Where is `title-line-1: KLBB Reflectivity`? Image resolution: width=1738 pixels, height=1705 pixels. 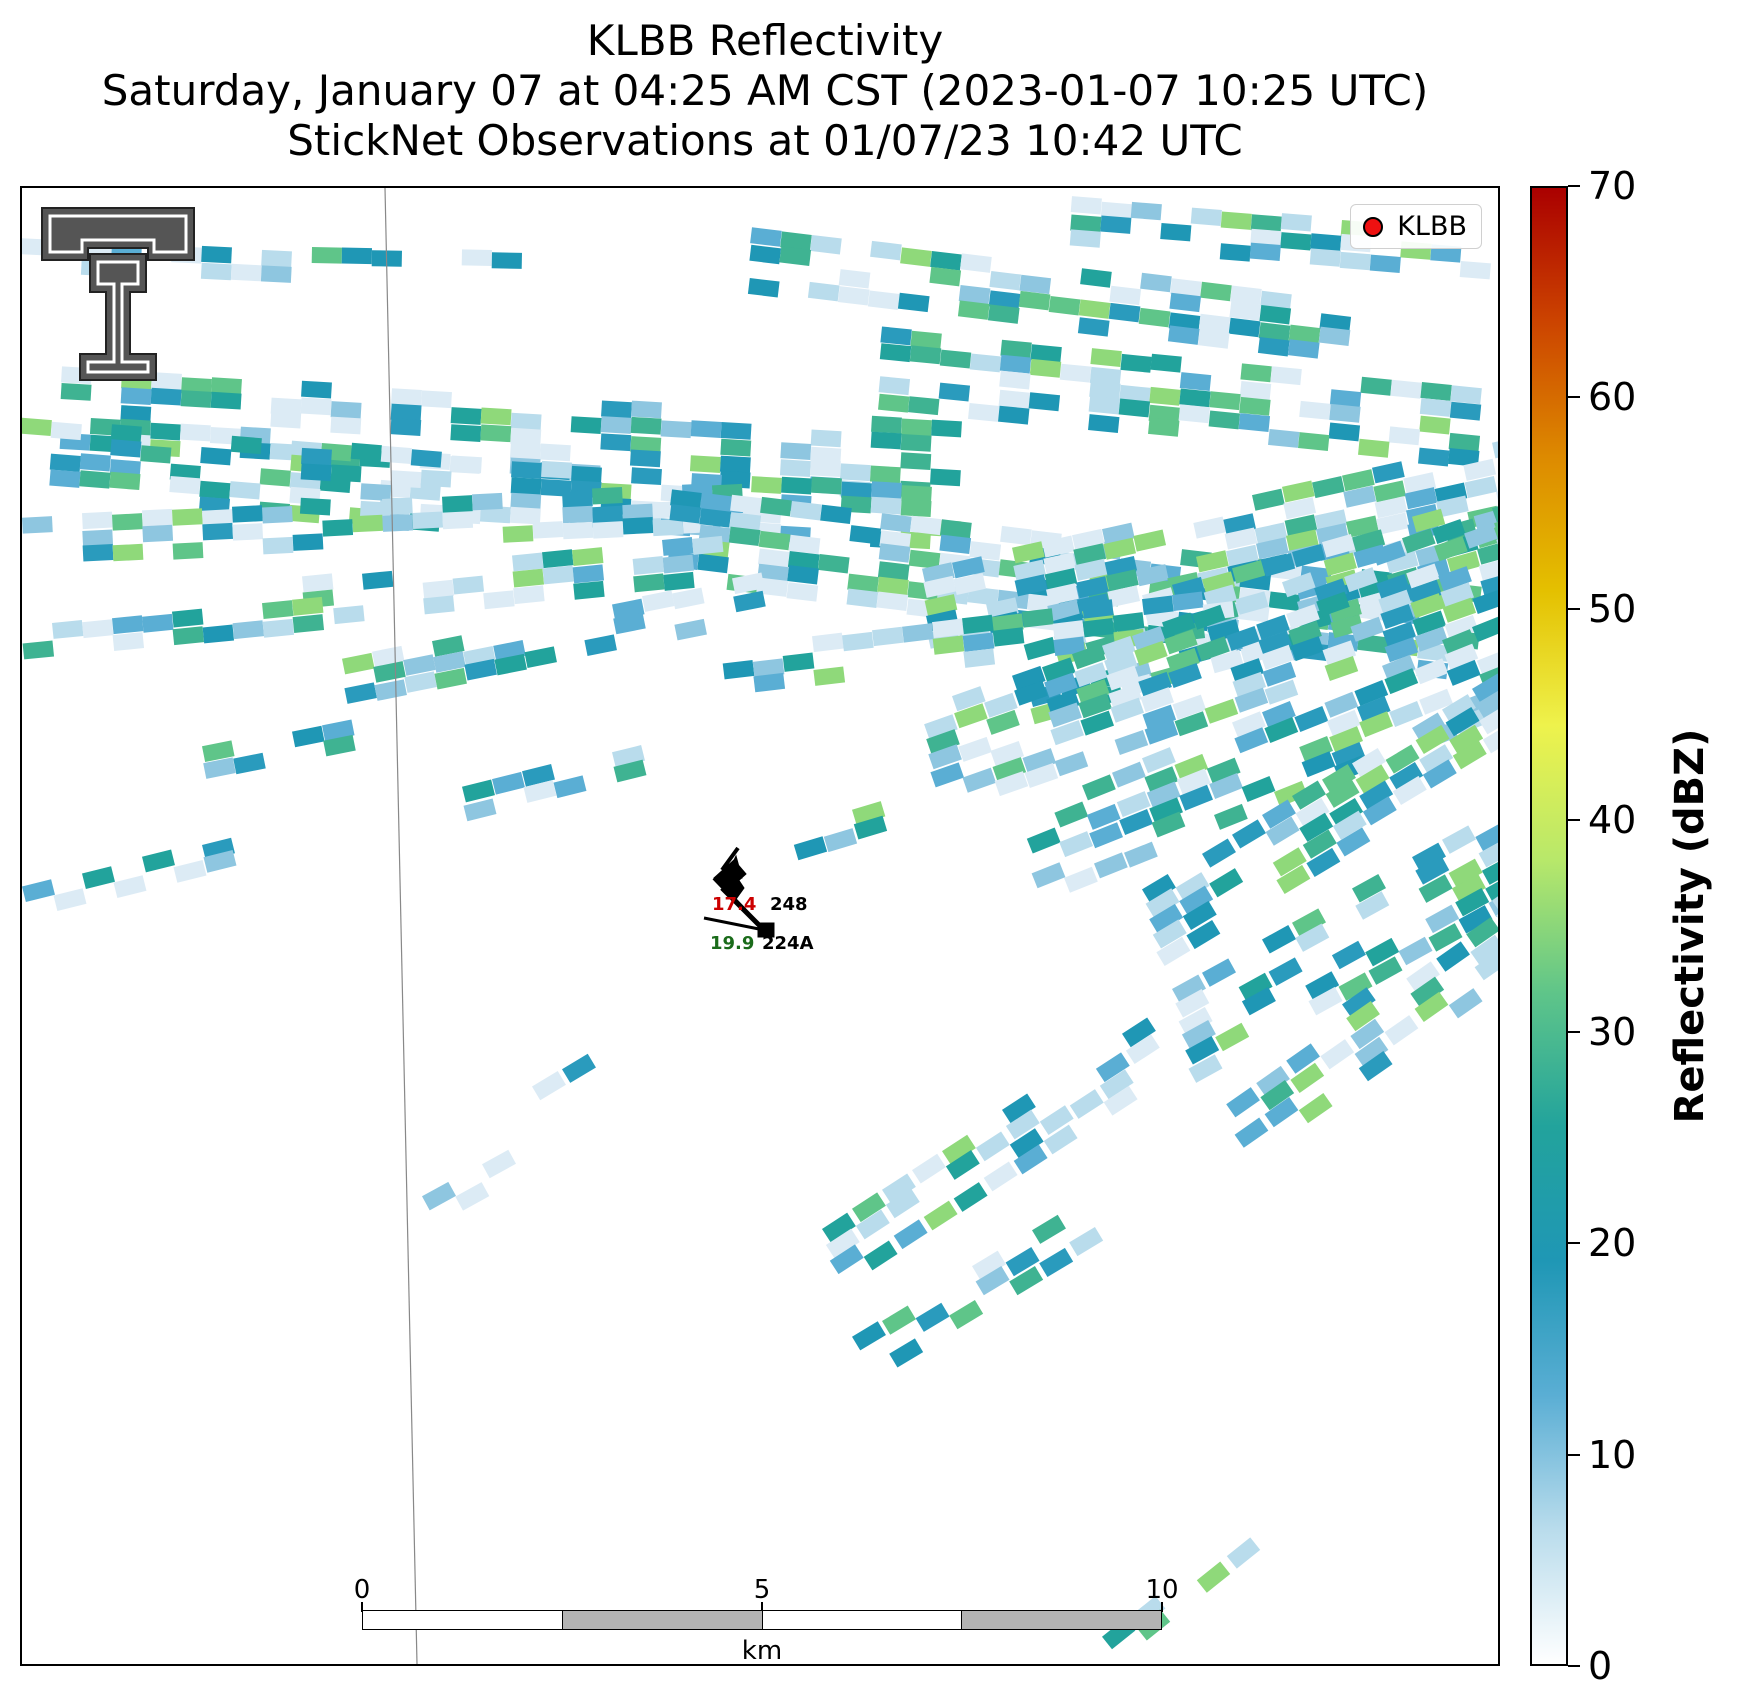 title-line-1: KLBB Reflectivity is located at coordinates (765, 40).